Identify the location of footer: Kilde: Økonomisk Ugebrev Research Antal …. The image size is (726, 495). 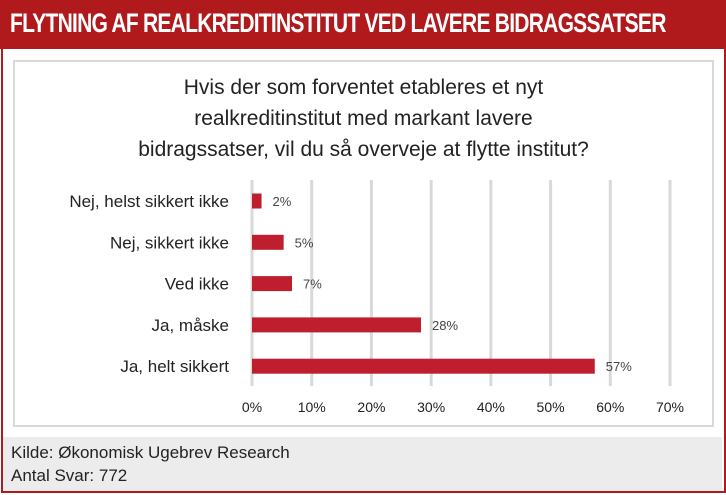
(362, 464).